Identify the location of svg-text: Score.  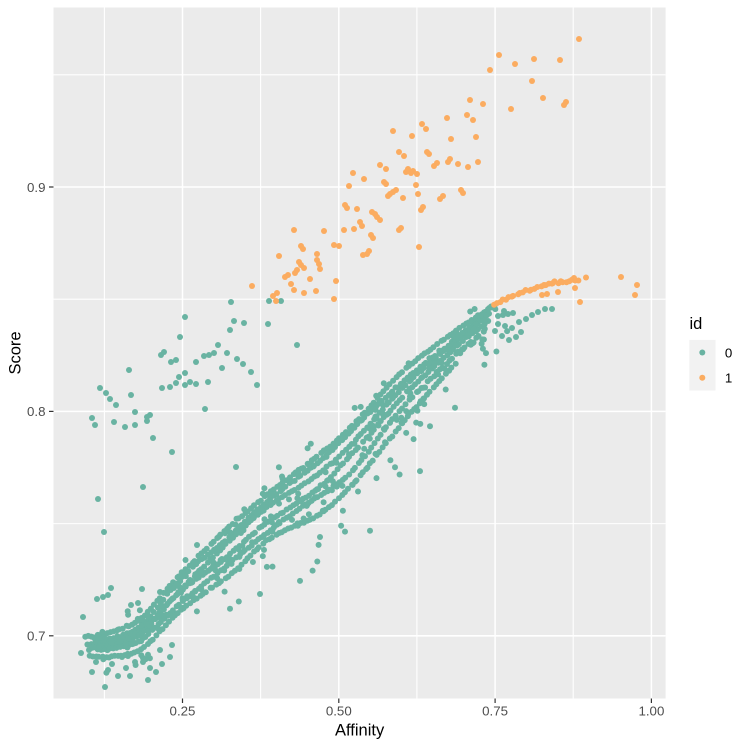
(15, 352).